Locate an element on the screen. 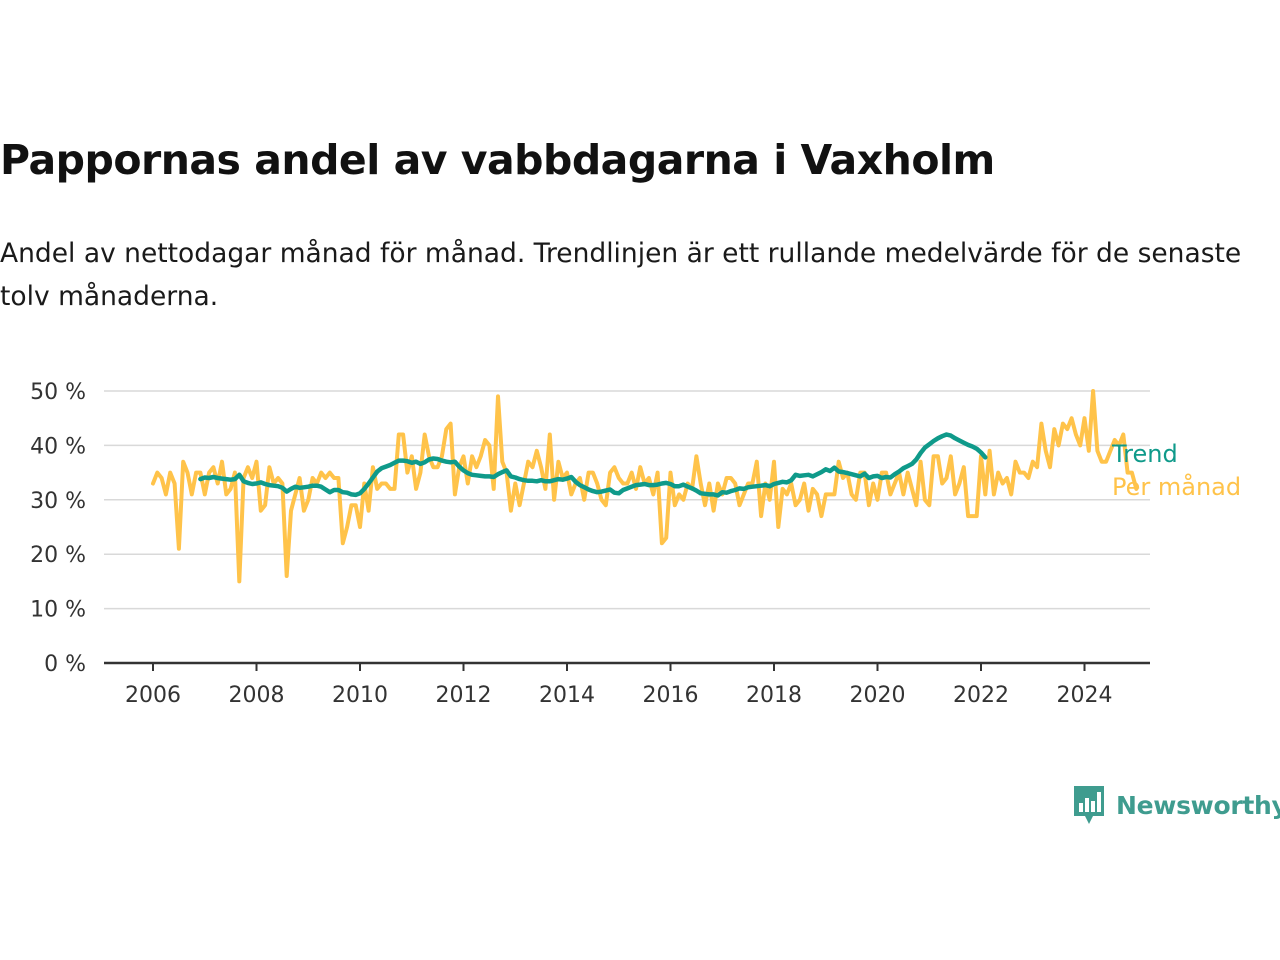 The image size is (1280, 960). y-tick-label: 20 % is located at coordinates (58, 555).